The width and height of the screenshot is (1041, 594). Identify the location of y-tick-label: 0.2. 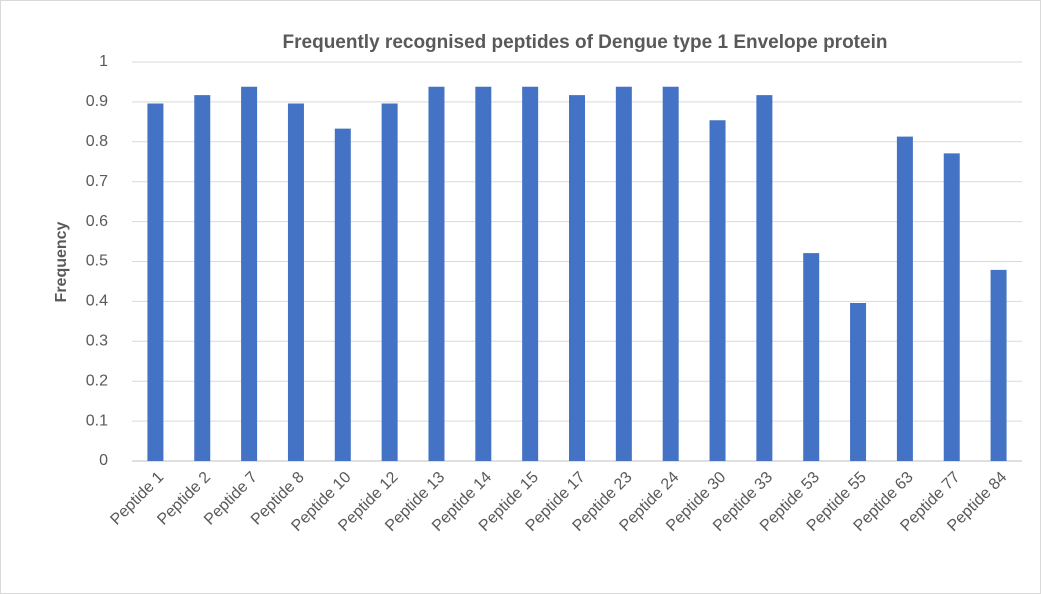
(97, 380).